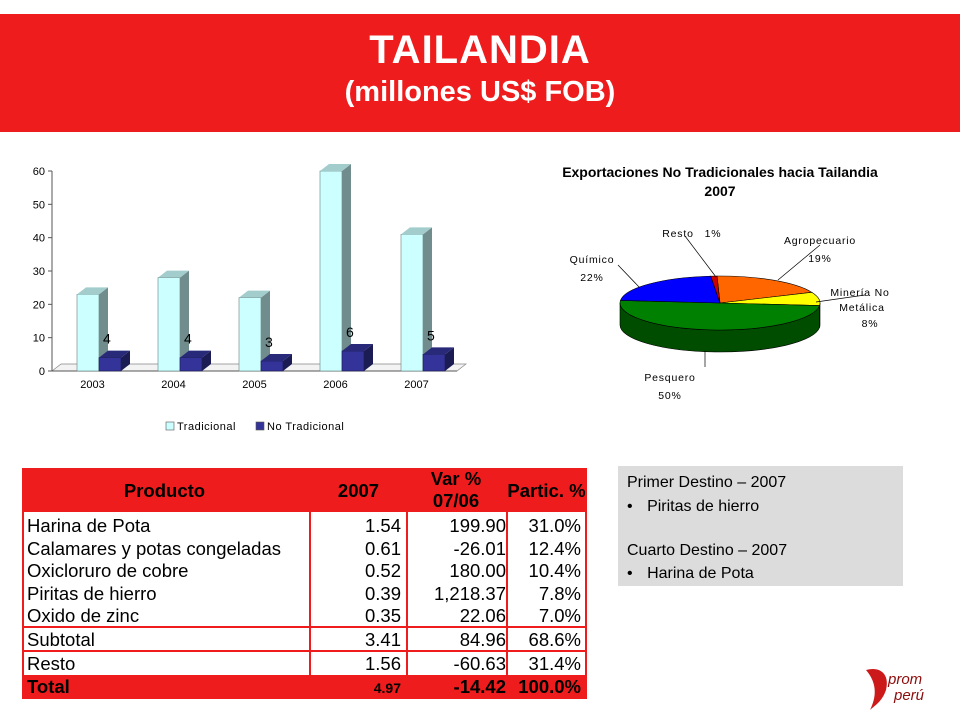  What do you see at coordinates (480, 50) in the screenshot?
I see `page-title: TAILANDIA` at bounding box center [480, 50].